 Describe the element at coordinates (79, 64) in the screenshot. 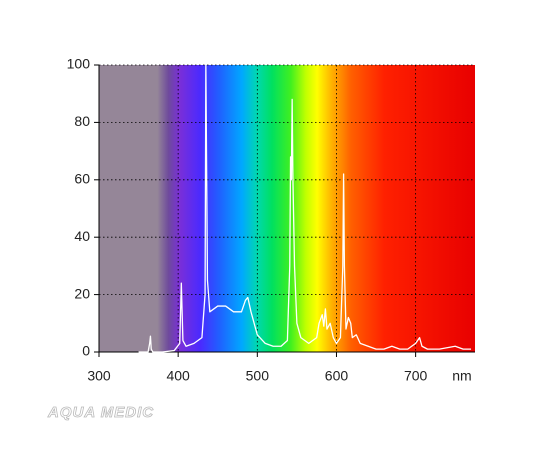

I see `y-tick-label: 100` at that location.